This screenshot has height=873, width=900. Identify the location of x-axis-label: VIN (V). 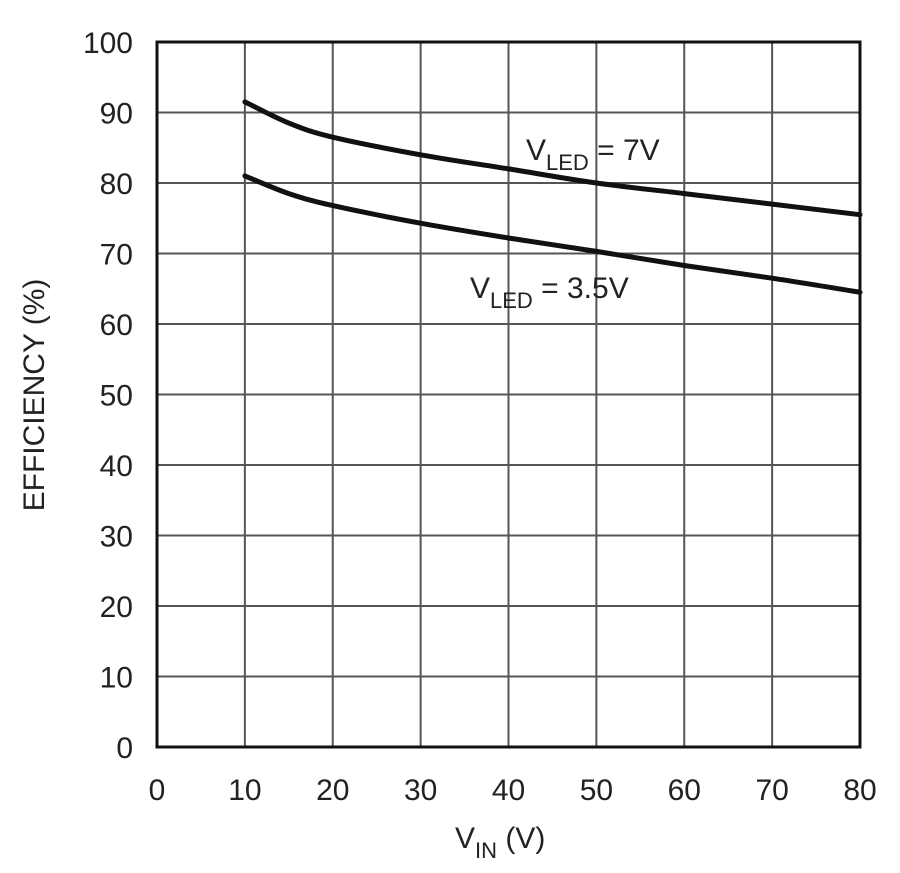
(500, 842).